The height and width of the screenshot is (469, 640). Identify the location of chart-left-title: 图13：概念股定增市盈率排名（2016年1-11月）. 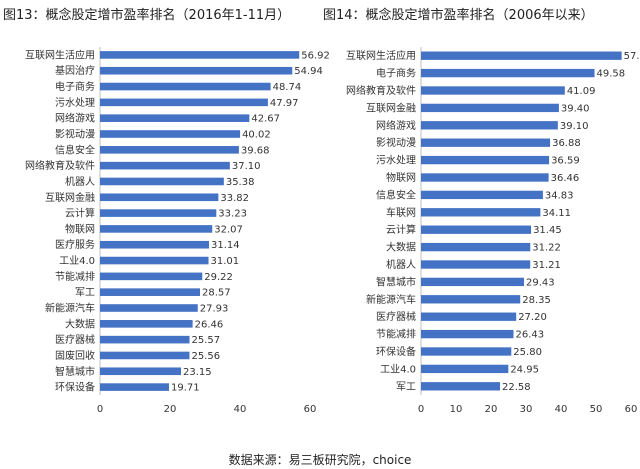
(147, 15).